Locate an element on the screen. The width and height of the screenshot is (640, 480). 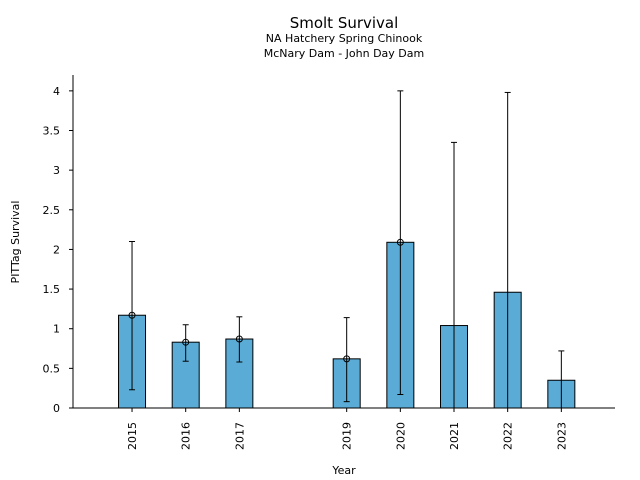
point-marker-2017 is located at coordinates (239, 339).